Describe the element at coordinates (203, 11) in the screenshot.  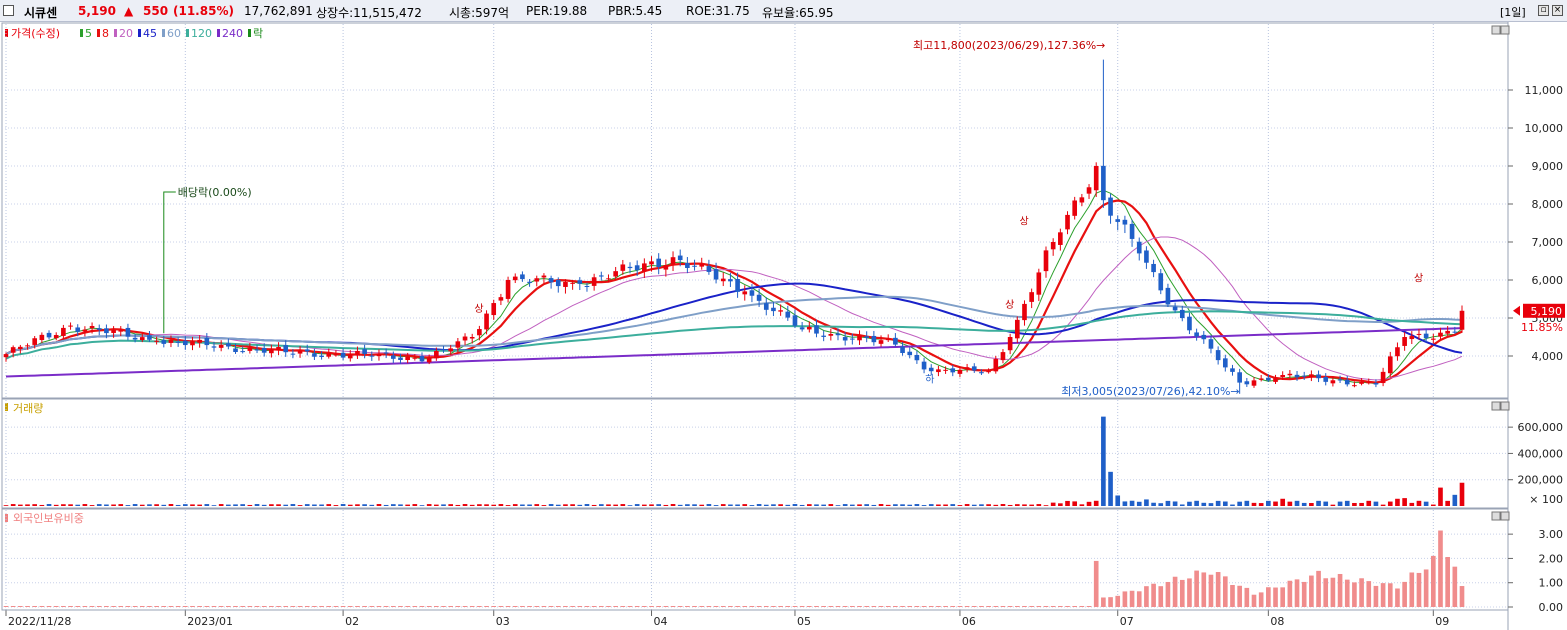
I see `price-change-pct: (11.85%)` at that location.